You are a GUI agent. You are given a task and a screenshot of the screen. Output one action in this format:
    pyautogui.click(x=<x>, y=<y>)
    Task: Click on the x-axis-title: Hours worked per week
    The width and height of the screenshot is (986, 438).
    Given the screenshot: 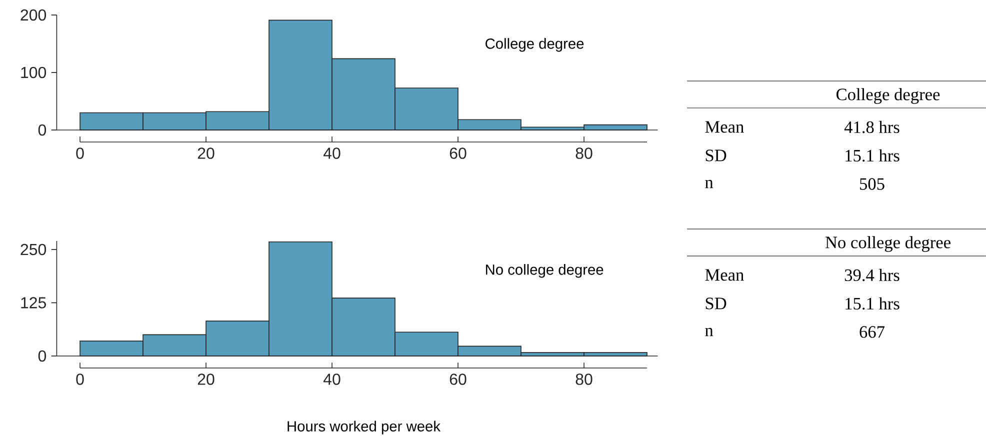 What is the action you would take?
    pyautogui.click(x=364, y=427)
    